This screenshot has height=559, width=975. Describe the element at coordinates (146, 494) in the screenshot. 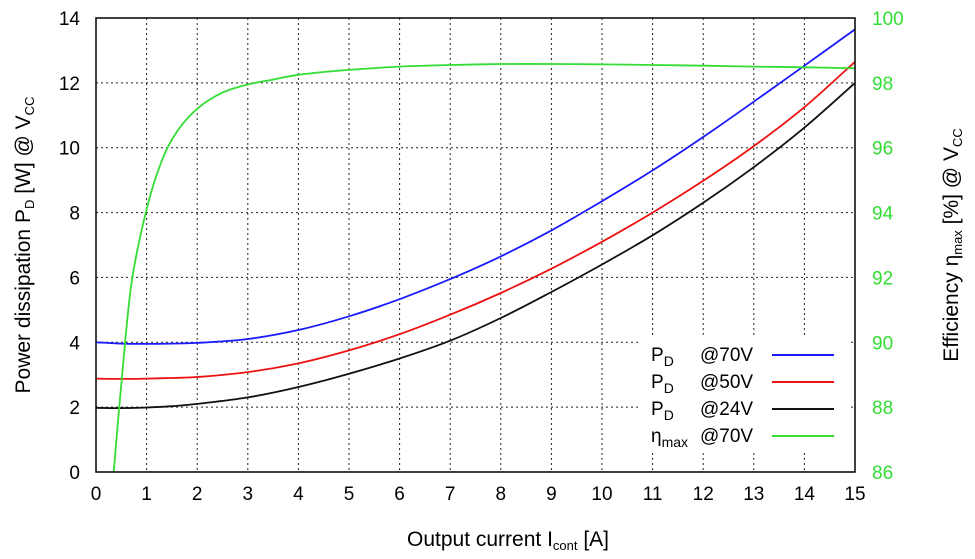

I see `x-tick-label-1: 1` at that location.